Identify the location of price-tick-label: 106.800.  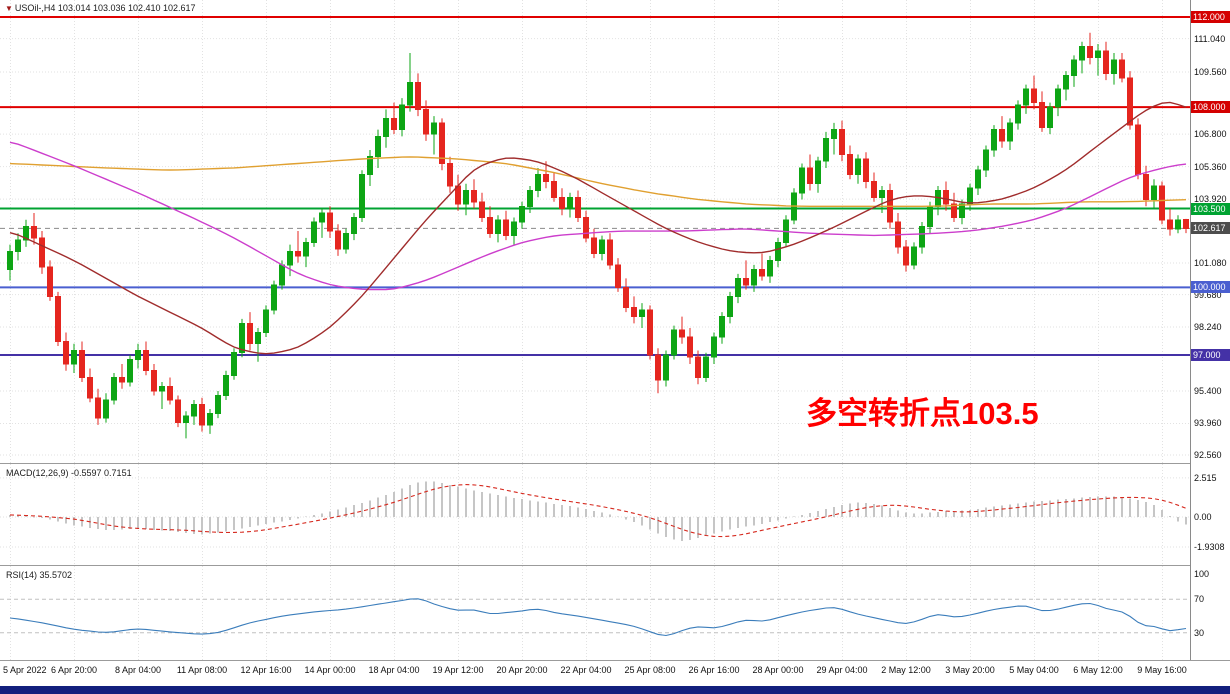
(1210, 134).